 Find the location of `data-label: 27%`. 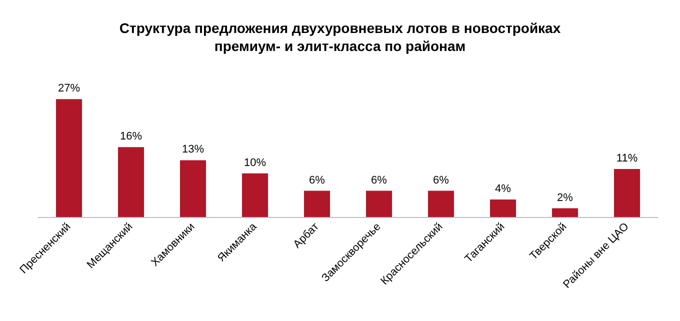

data-label: 27% is located at coordinates (69, 88).